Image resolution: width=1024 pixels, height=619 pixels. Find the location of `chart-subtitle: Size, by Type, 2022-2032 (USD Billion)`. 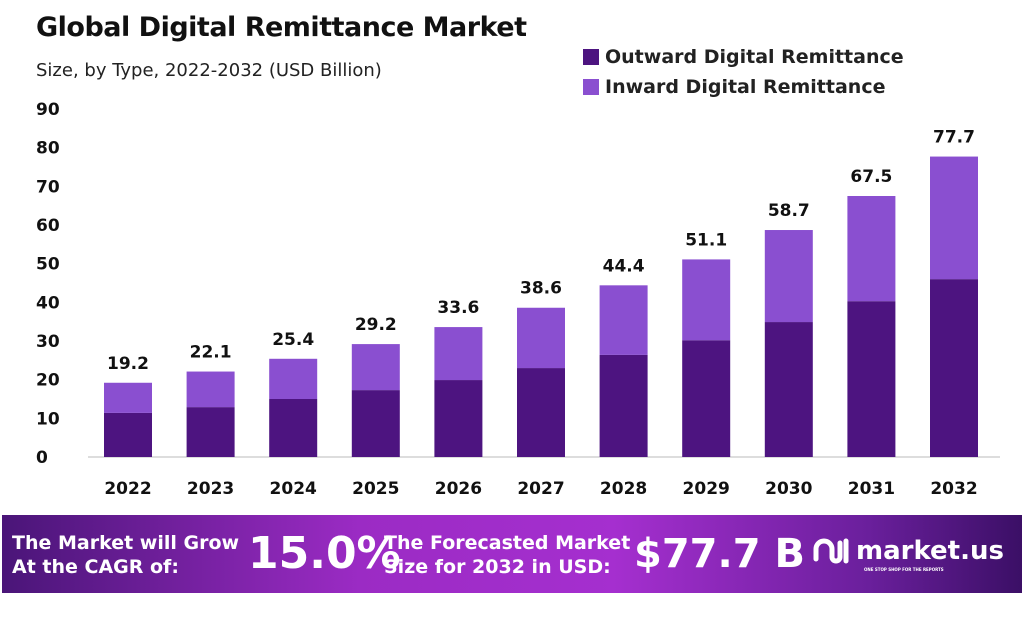

chart-subtitle: Size, by Type, 2022-2032 (USD Billion) is located at coordinates (209, 70).